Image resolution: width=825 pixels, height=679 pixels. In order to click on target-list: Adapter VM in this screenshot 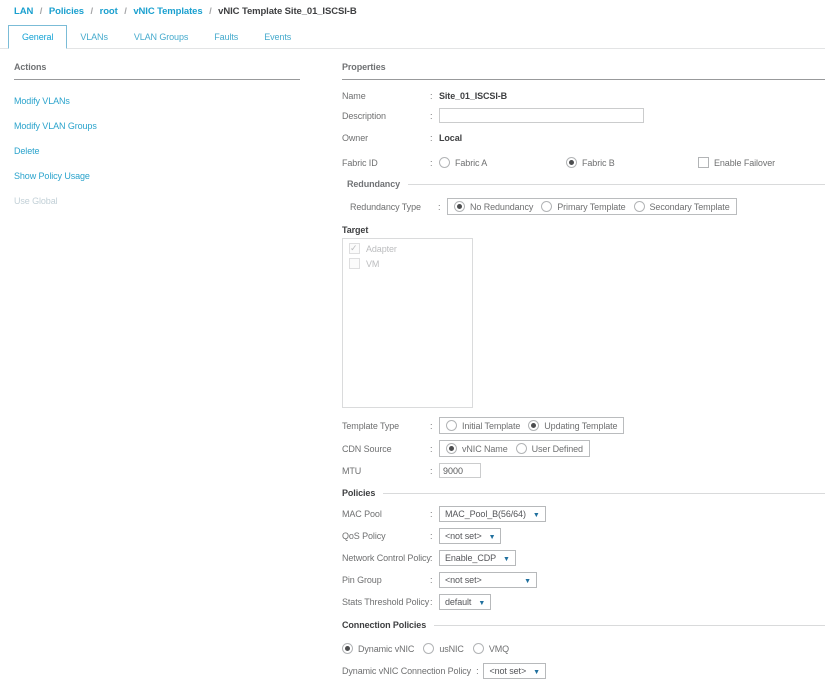, I will do `click(407, 323)`.